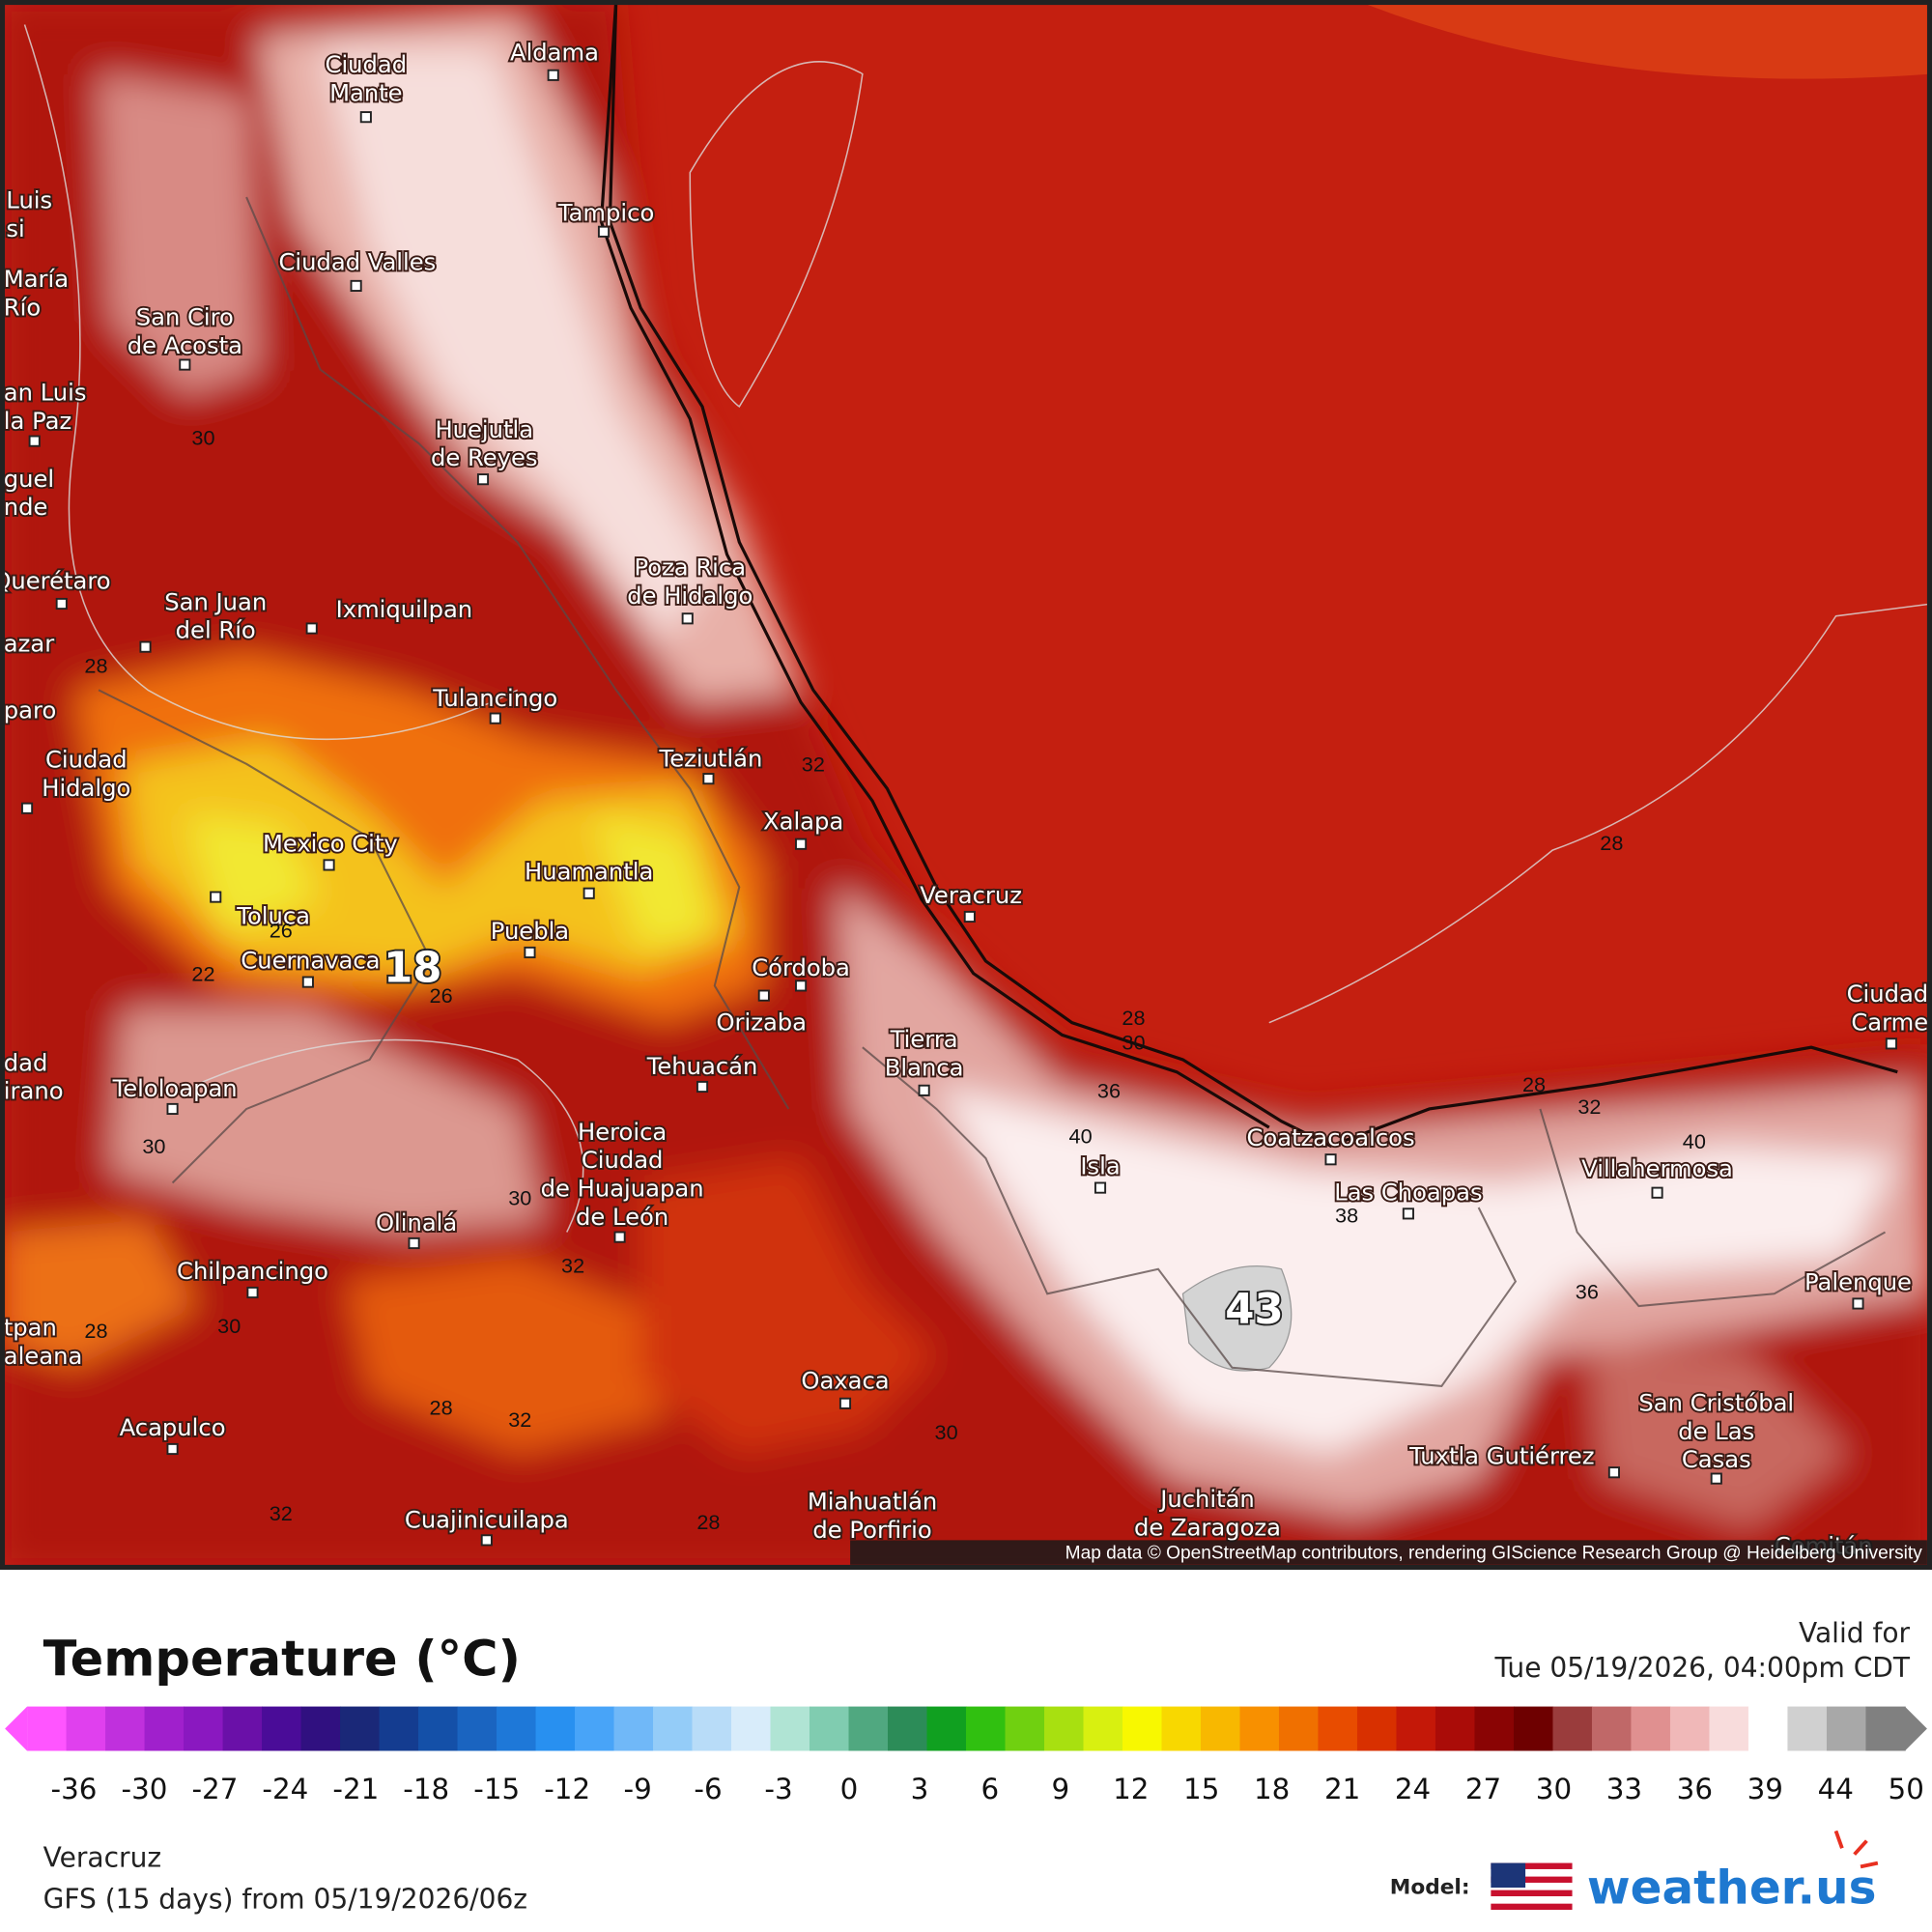 Image resolution: width=1932 pixels, height=1932 pixels. Describe the element at coordinates (1131, 1789) in the screenshot. I see `legend-tick-label: 12` at that location.